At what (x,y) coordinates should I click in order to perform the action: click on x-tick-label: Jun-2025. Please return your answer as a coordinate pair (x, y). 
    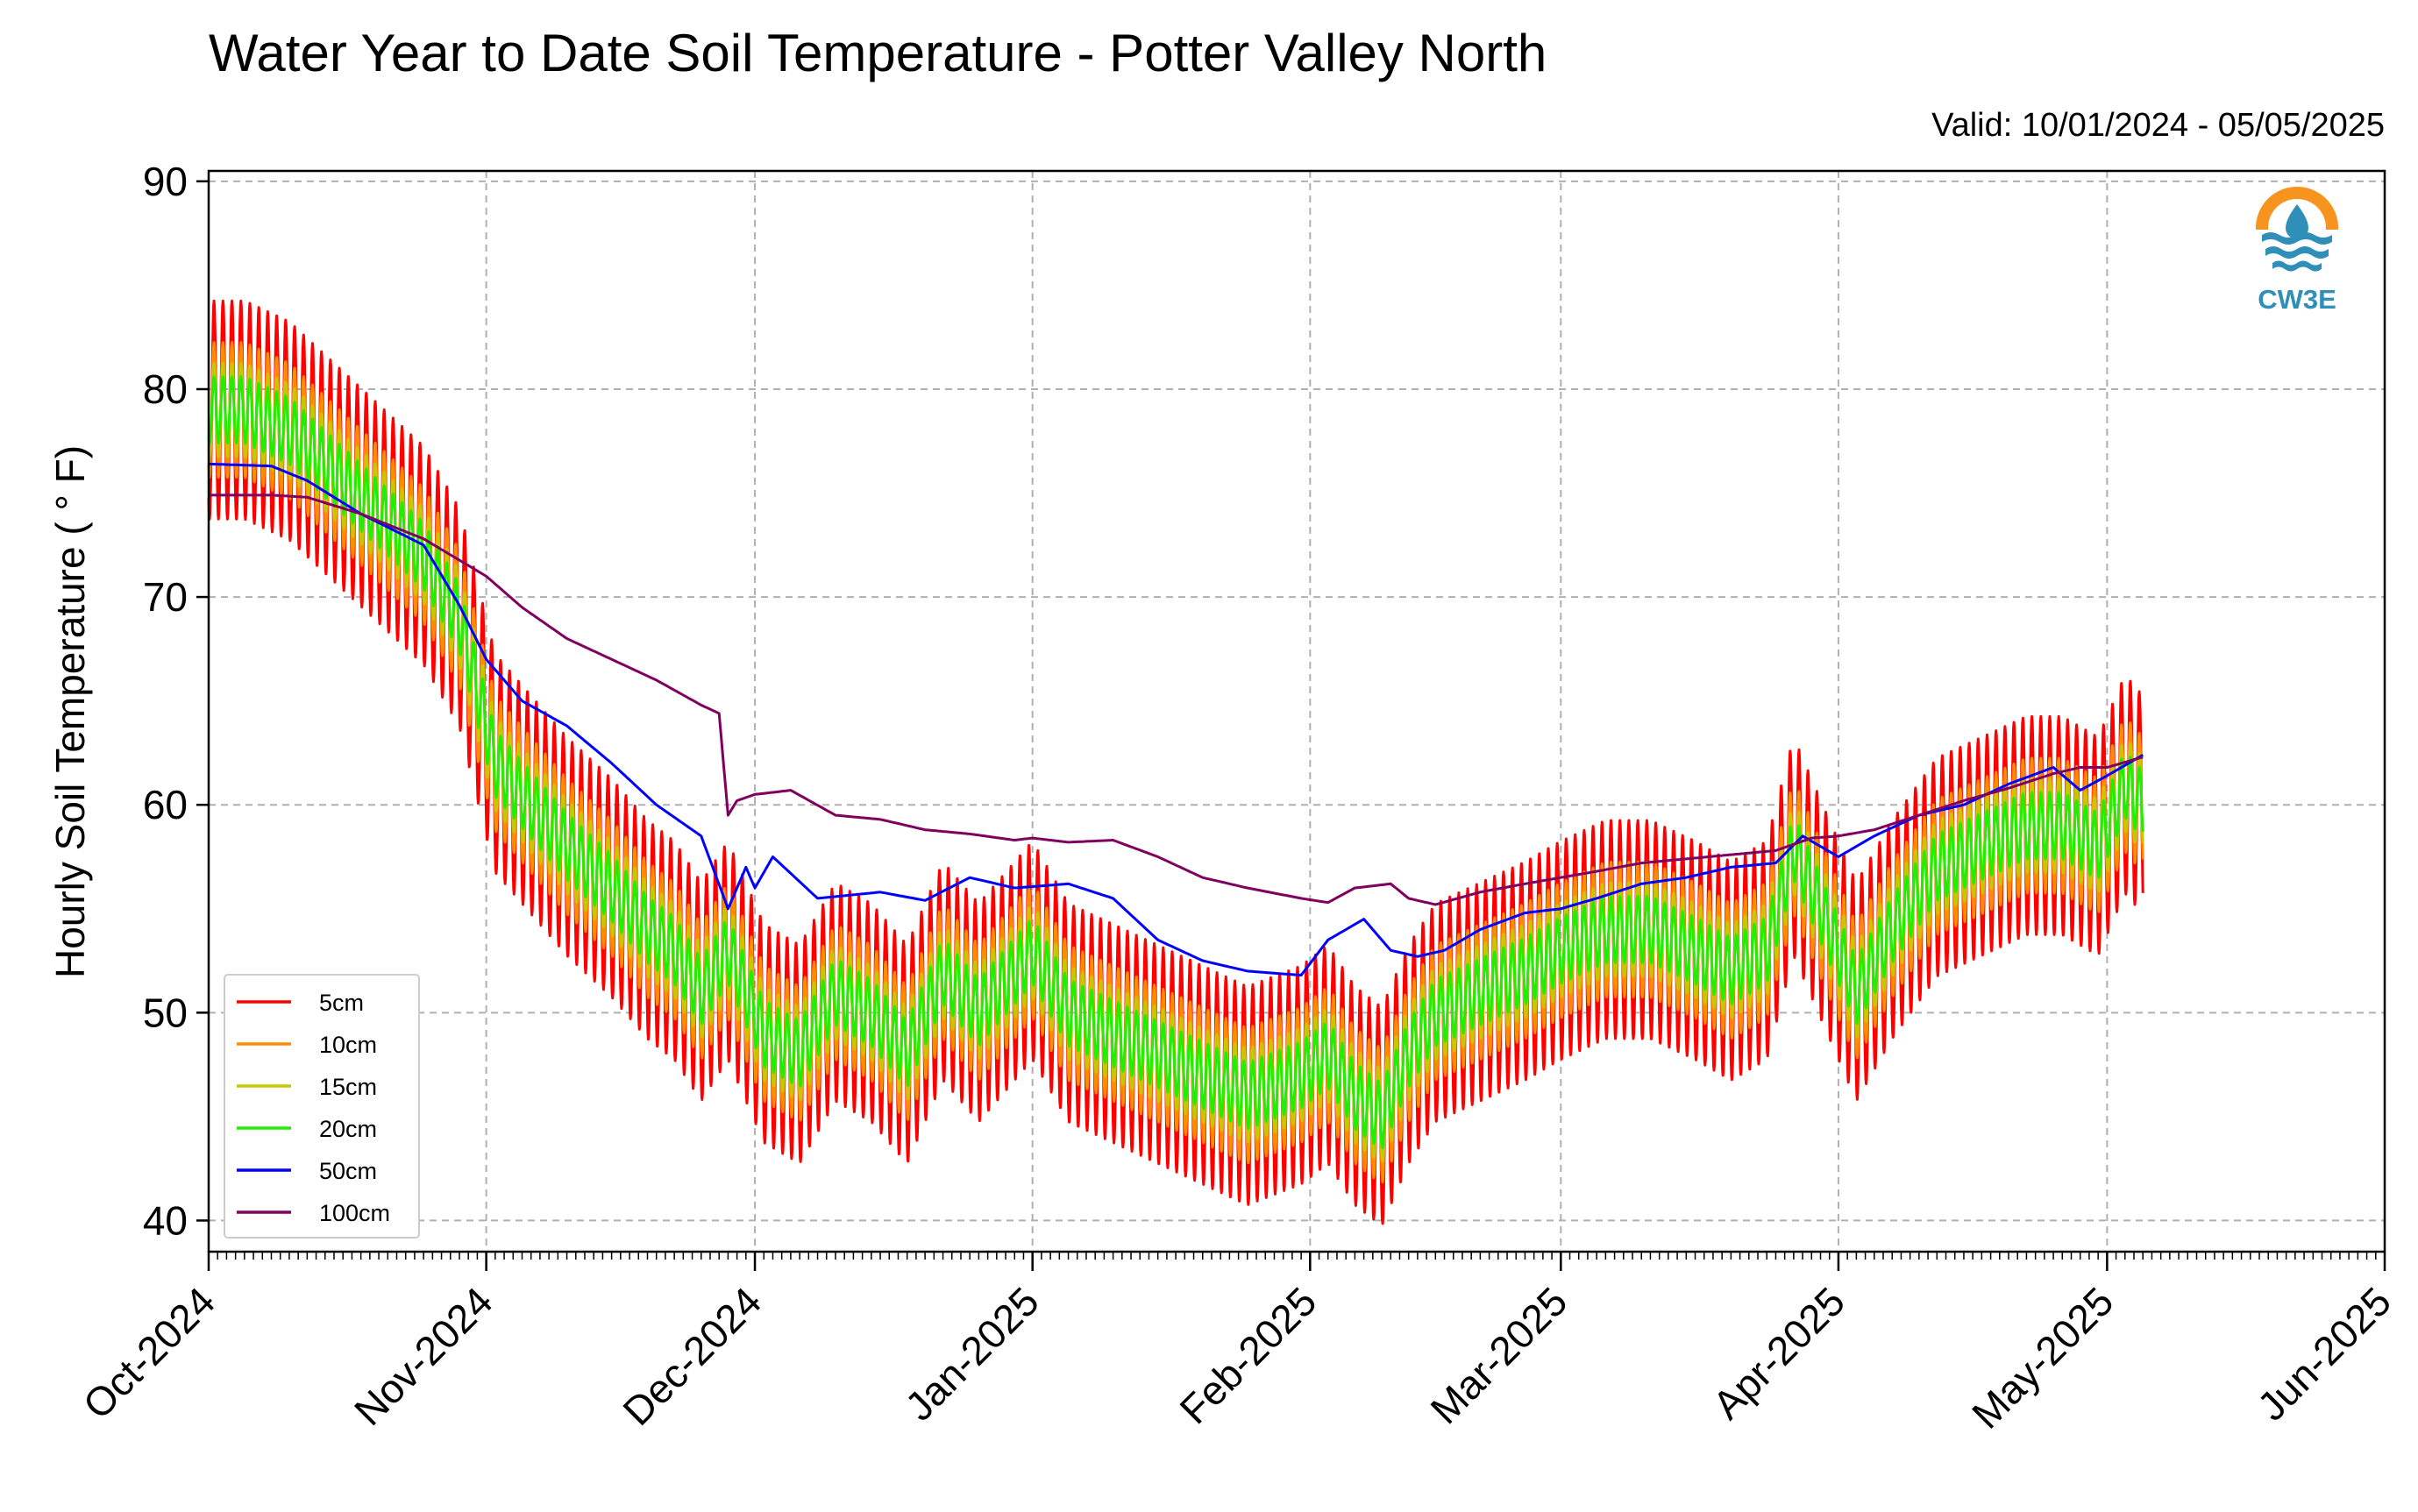
    Looking at the image, I should click on (2324, 1353).